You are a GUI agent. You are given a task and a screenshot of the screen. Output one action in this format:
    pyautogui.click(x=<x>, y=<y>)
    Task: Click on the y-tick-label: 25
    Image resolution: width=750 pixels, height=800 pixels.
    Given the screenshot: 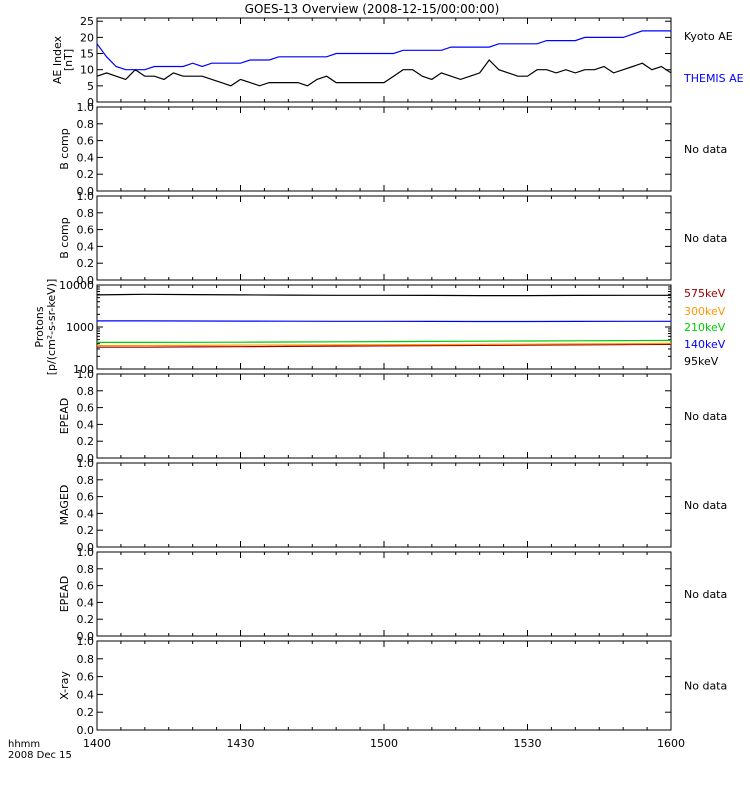 What is the action you would take?
    pyautogui.click(x=87, y=21)
    